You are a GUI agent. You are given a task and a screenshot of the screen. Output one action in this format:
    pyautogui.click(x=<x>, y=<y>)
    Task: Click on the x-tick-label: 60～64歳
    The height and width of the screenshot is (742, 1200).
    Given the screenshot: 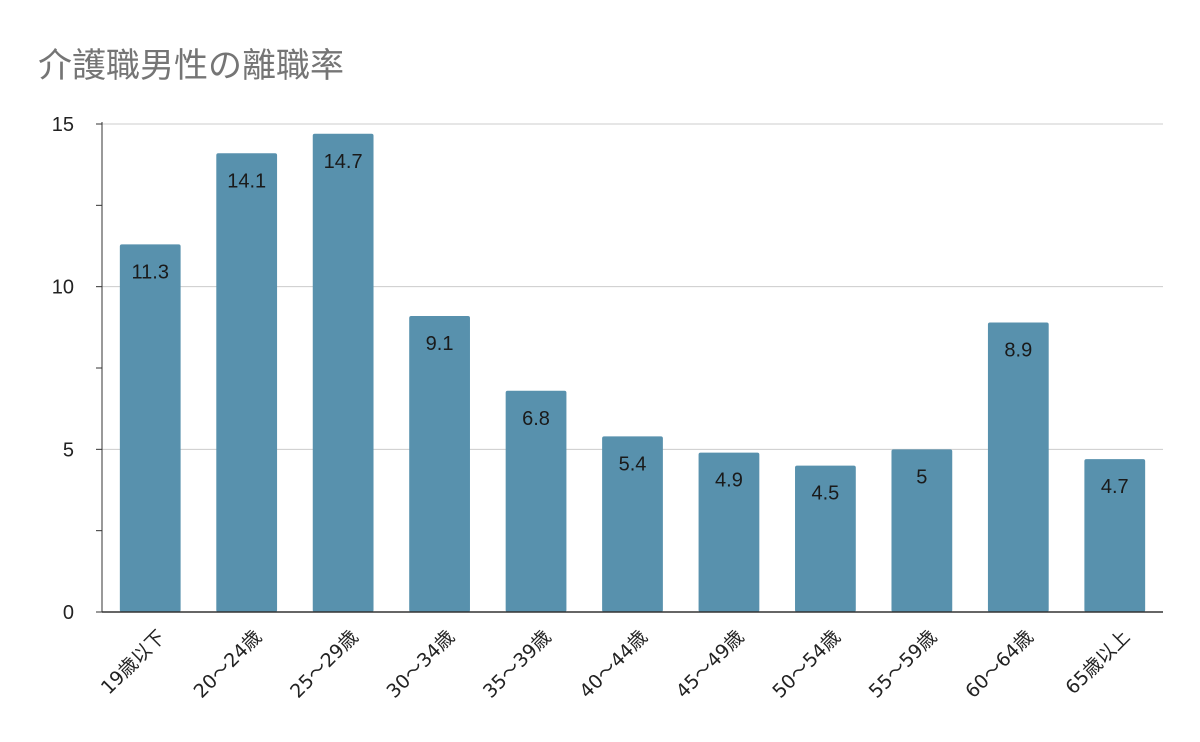 What is the action you would take?
    pyautogui.click(x=999, y=664)
    